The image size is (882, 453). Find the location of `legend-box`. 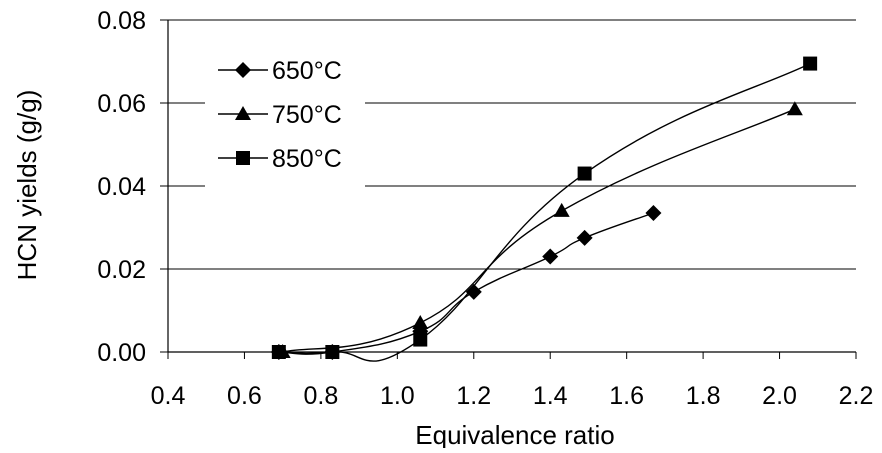

legend-box is located at coordinates (285, 115).